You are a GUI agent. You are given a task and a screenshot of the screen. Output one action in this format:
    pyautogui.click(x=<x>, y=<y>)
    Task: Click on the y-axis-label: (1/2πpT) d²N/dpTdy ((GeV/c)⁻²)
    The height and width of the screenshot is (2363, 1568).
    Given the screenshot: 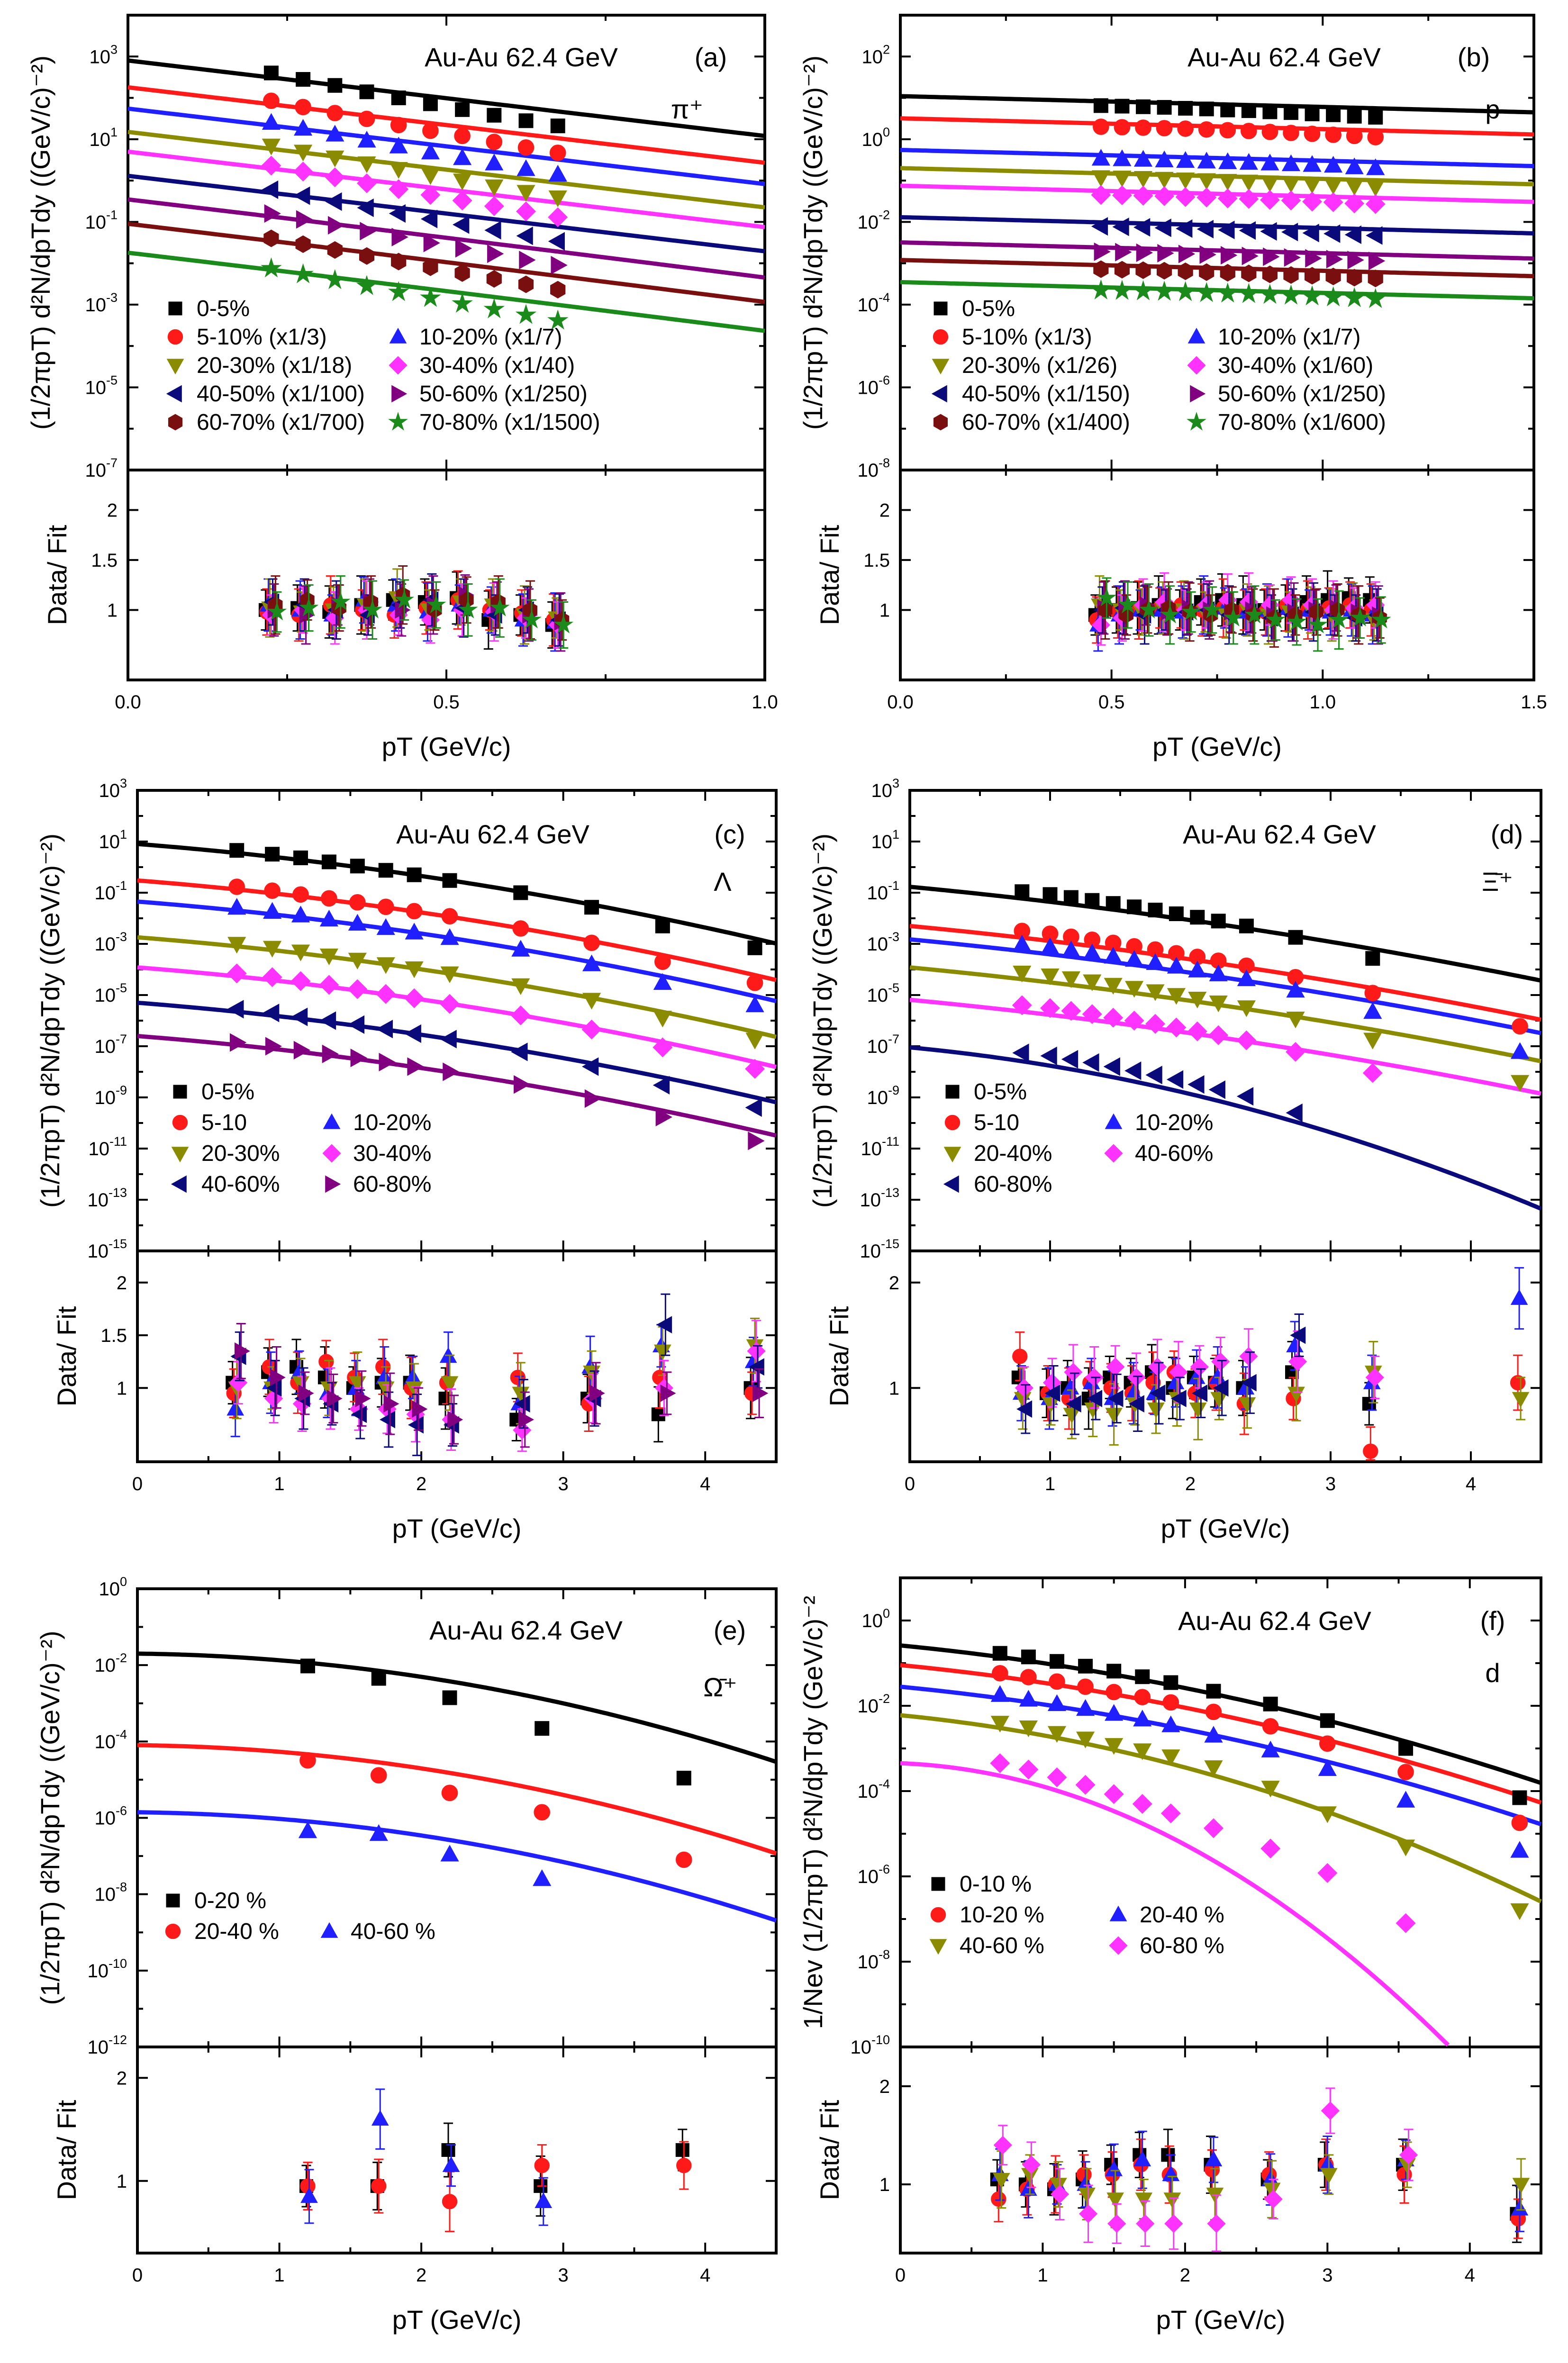 What is the action you would take?
    pyautogui.click(x=50, y=1817)
    